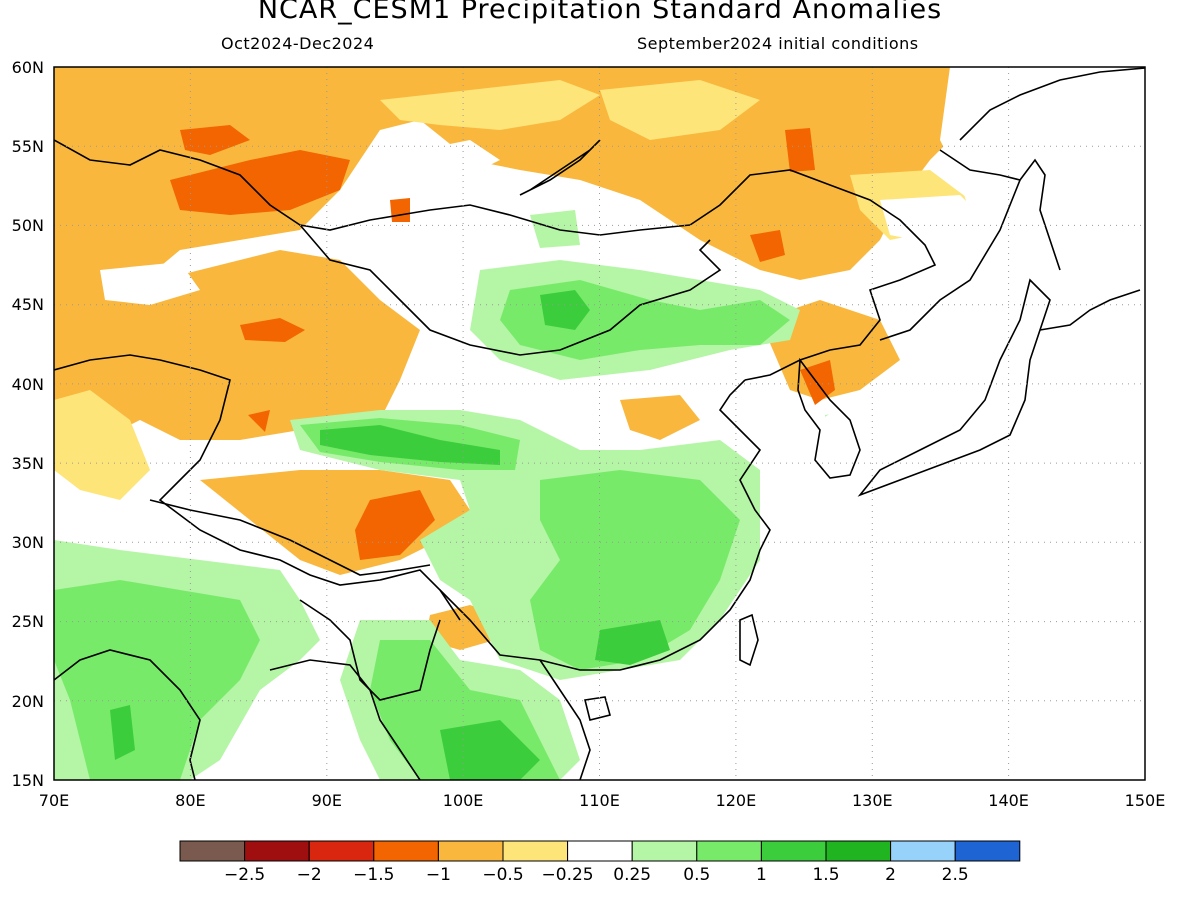 This screenshot has width=1200, height=900. I want to click on lat-label: 40N, so click(28, 384).